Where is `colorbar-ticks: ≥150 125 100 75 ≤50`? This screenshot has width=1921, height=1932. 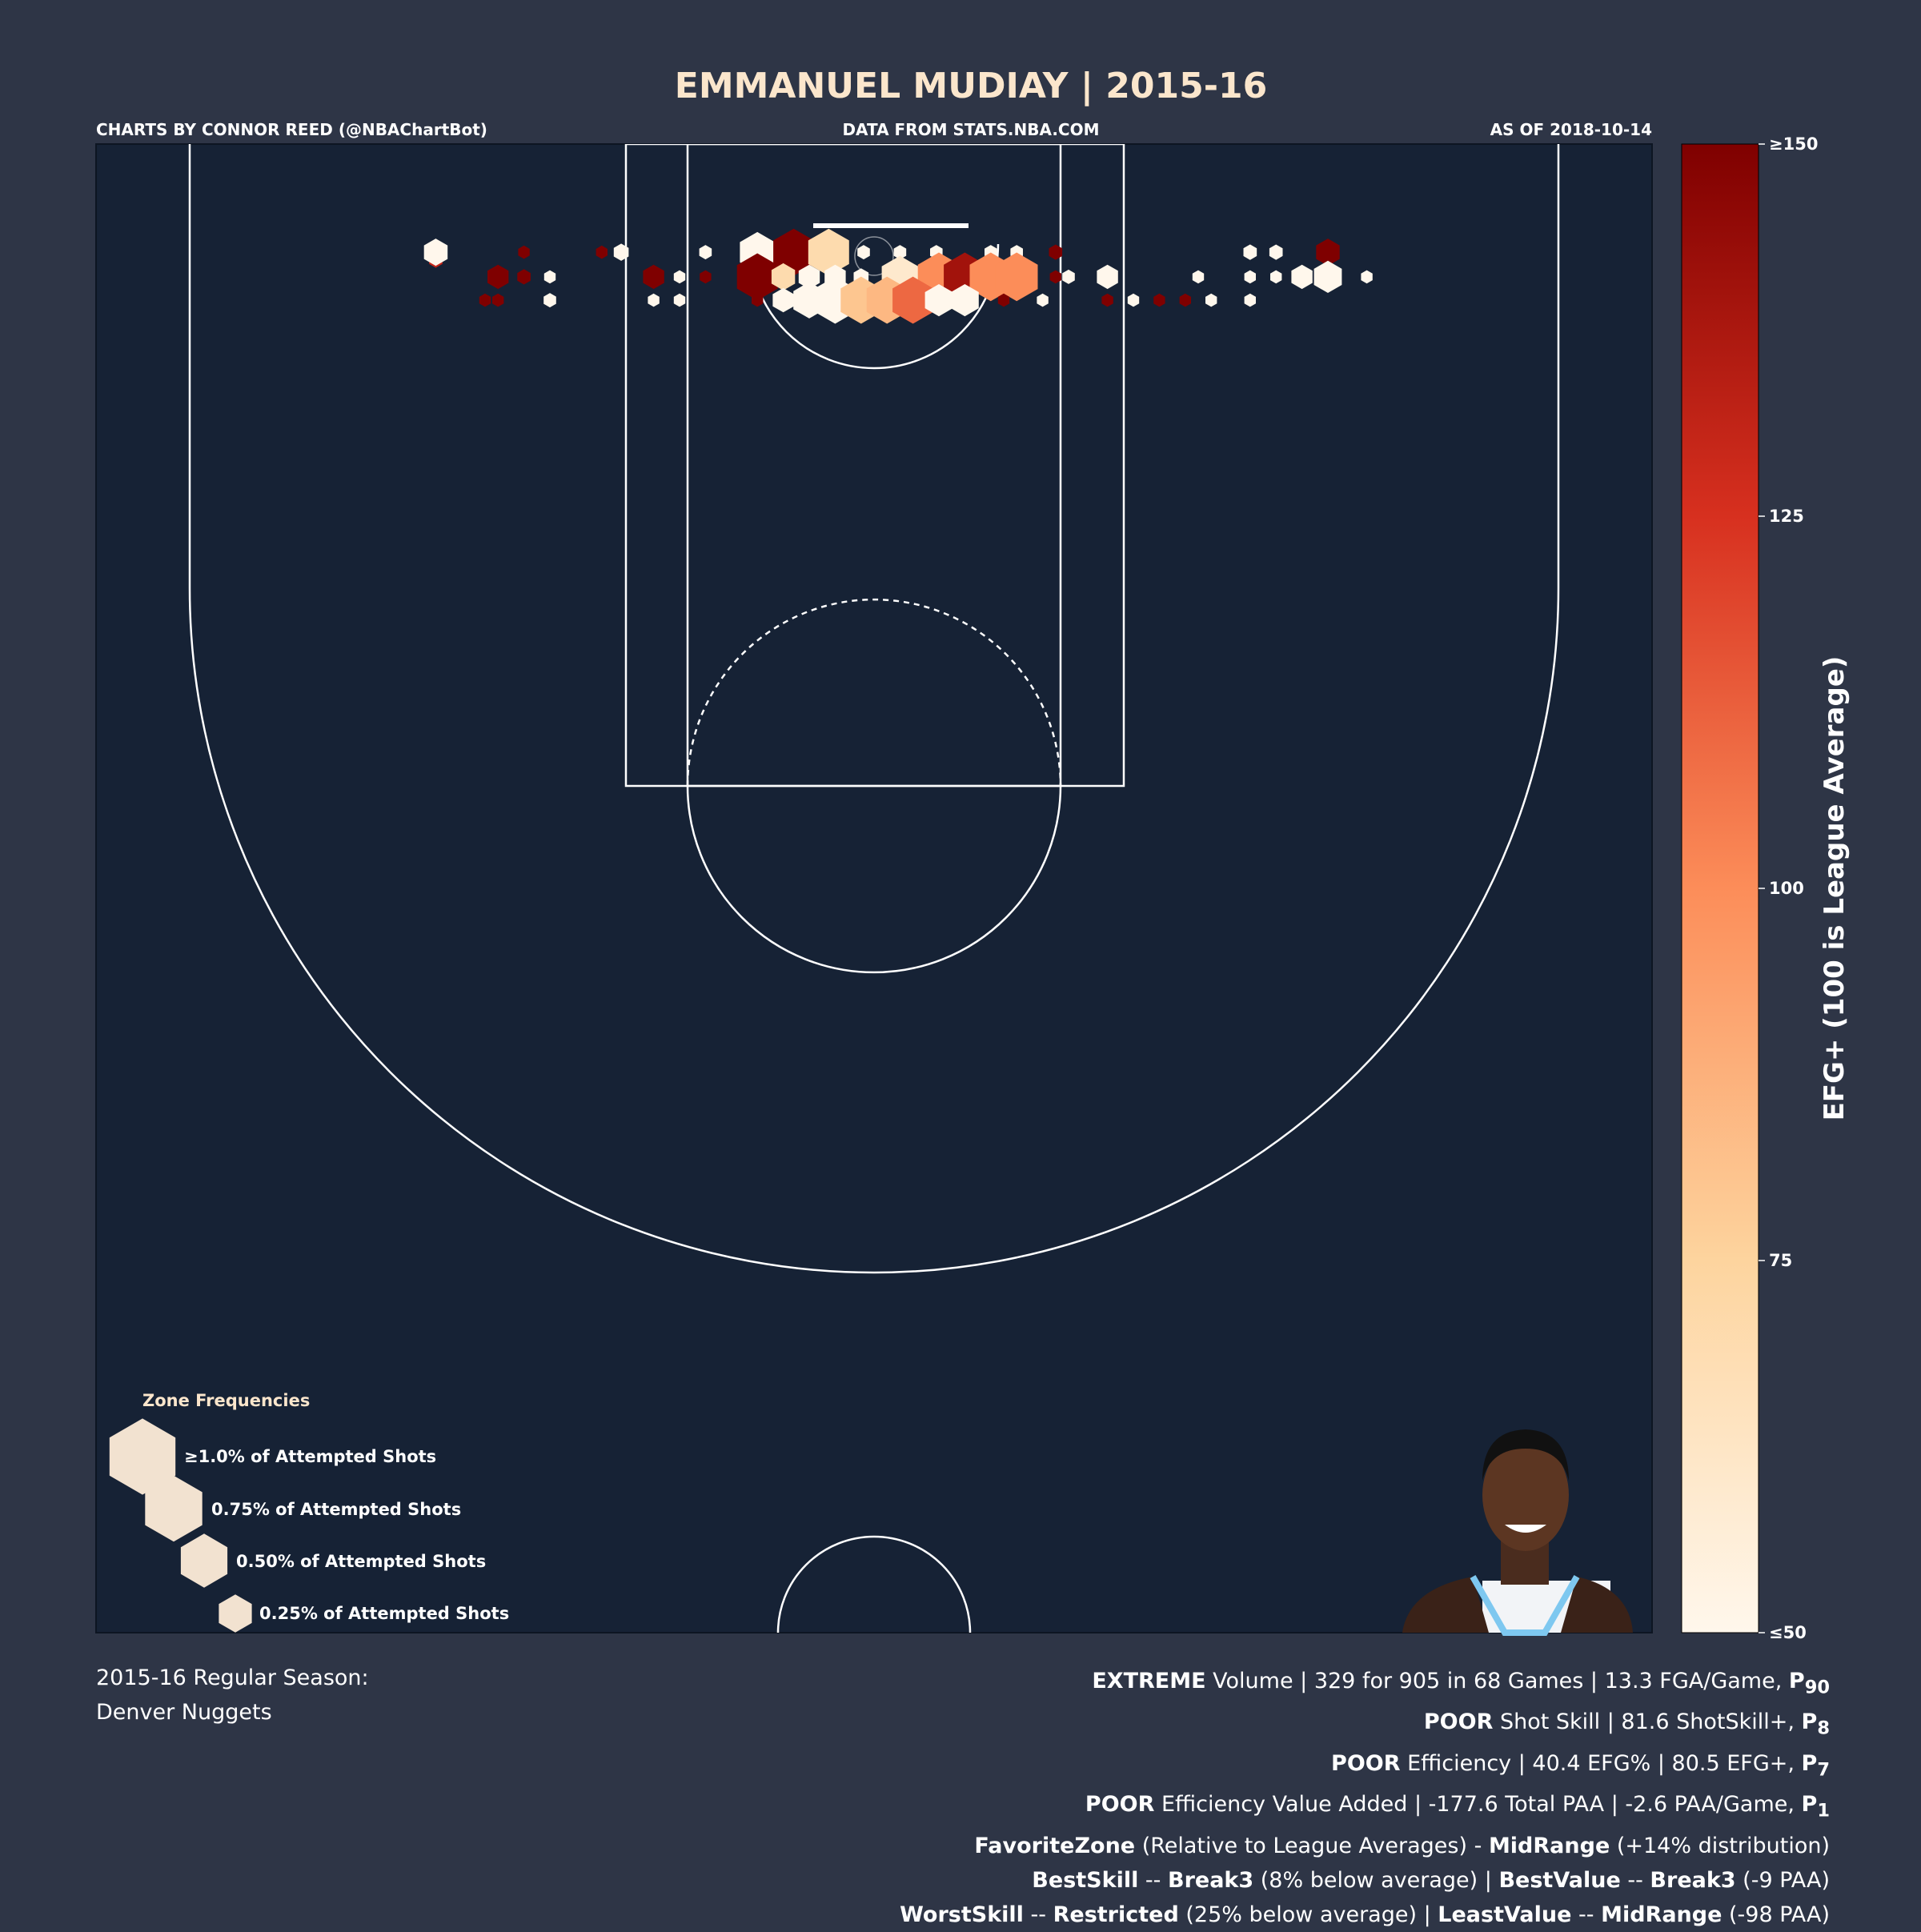
colorbar-ticks: ≥150 125 100 75 ≤50 is located at coordinates (1788, 888).